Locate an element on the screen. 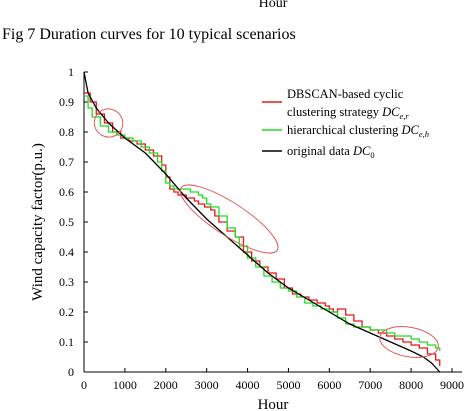  x-tick-label: 4000 is located at coordinates (248, 385).